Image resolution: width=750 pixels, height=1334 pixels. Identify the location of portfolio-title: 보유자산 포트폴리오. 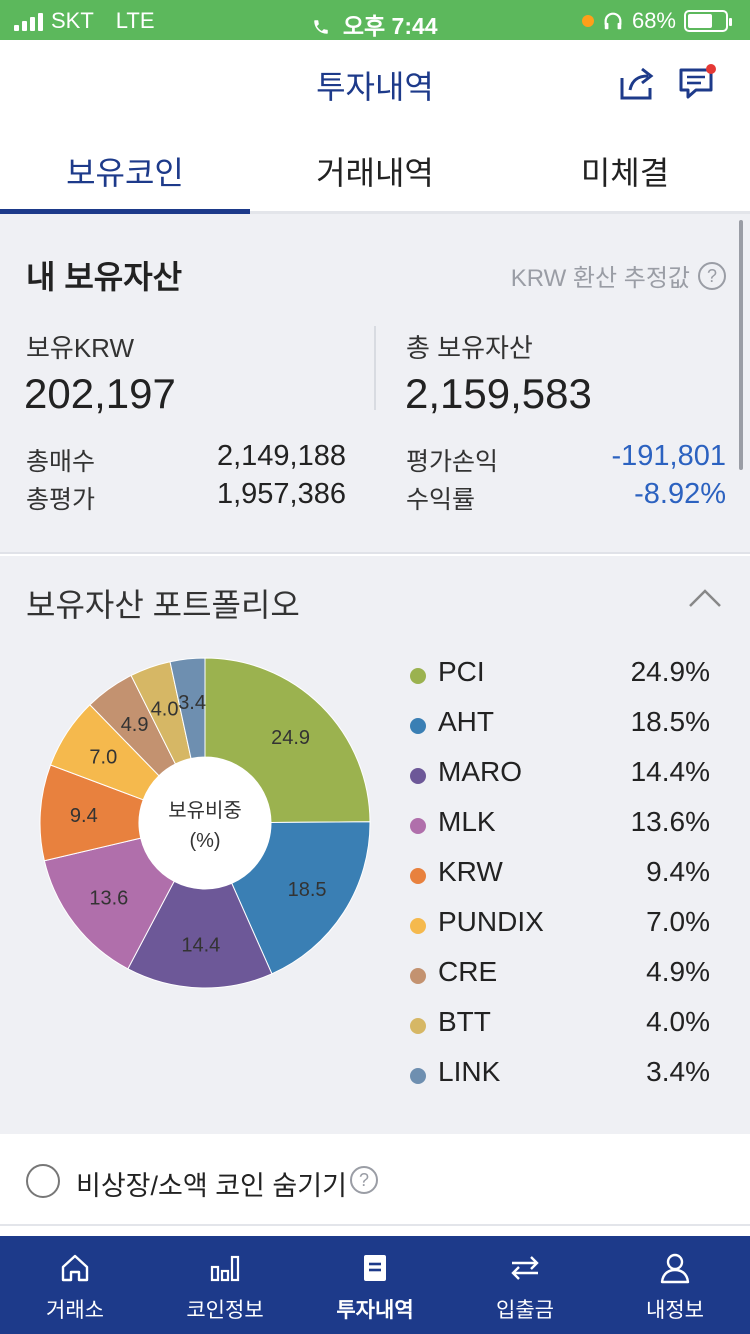
(163, 605).